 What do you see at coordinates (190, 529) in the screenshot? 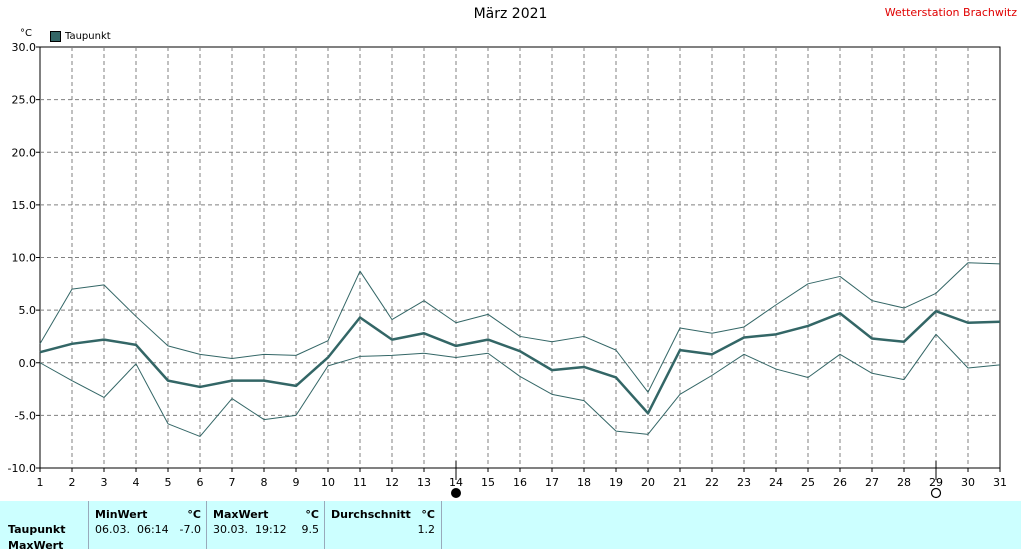
I see `min-value: -7.0` at bounding box center [190, 529].